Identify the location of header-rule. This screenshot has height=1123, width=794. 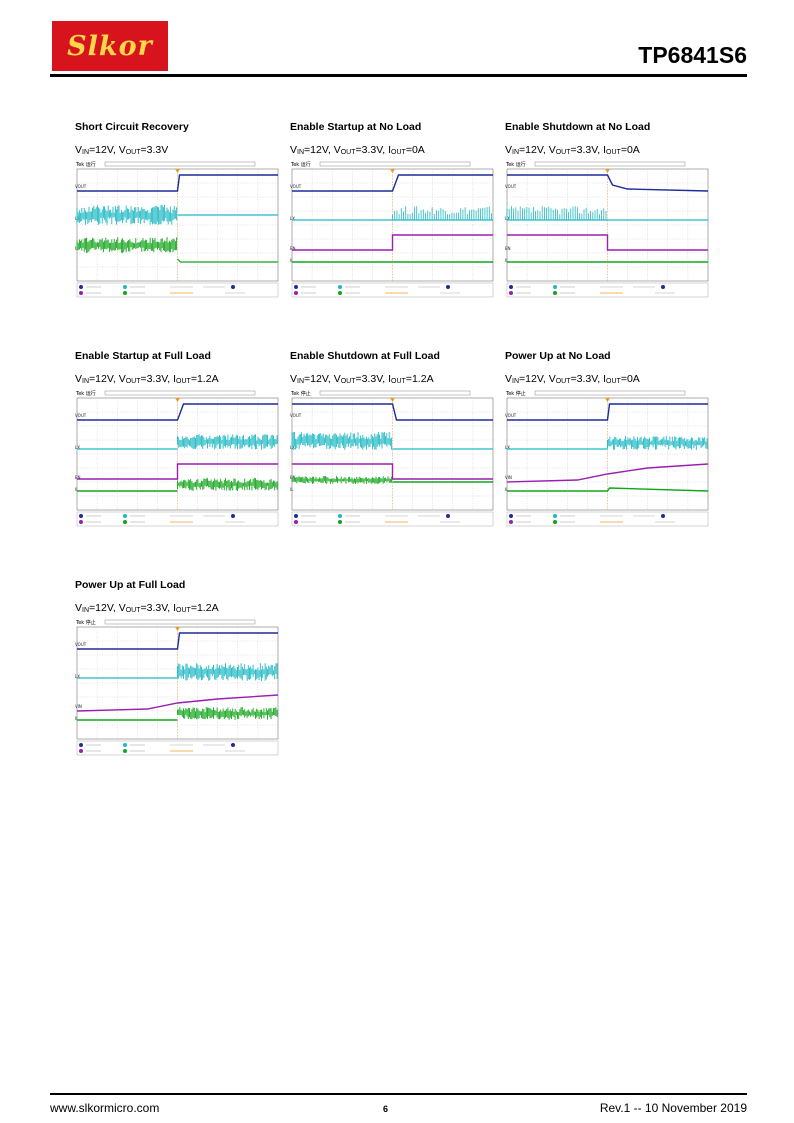
(398, 75).